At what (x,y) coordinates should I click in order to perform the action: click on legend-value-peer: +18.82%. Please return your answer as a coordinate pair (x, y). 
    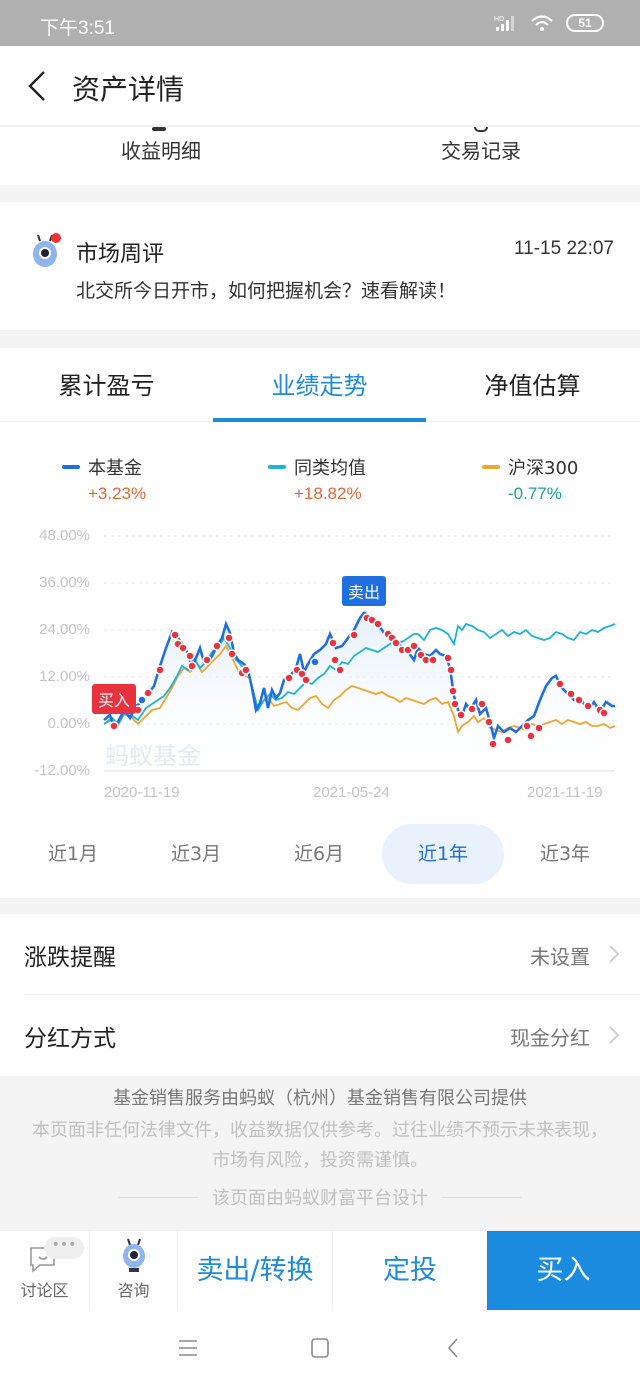
    Looking at the image, I should click on (328, 493).